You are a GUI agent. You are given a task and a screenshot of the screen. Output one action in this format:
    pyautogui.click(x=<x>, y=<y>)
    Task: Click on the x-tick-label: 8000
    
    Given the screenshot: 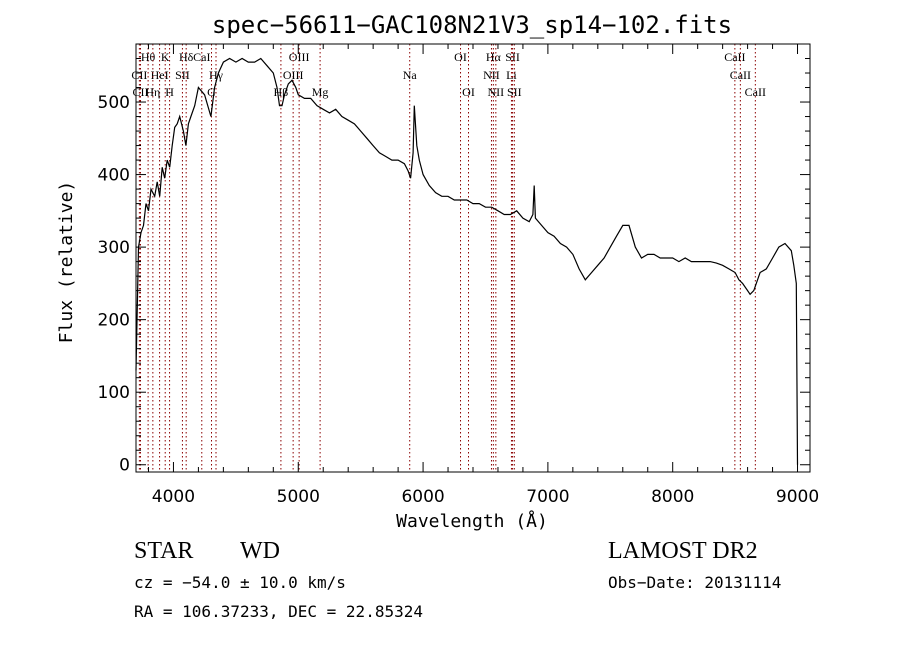 What is the action you would take?
    pyautogui.click(x=672, y=497)
    